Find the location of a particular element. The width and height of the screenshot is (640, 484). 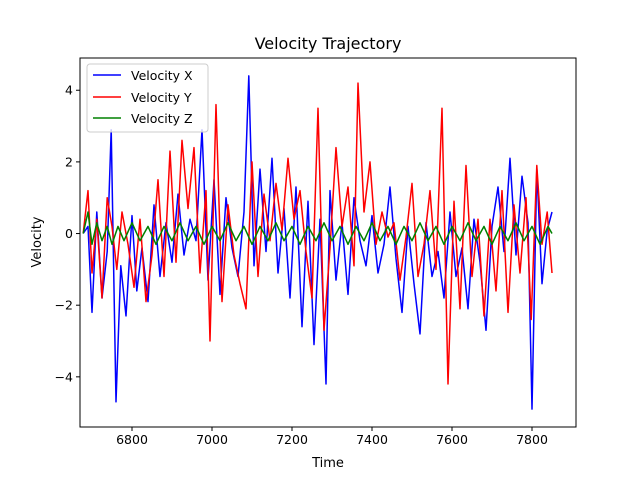

legend: Velocity X Velocity Y Velocity Z is located at coordinates (147, 98).